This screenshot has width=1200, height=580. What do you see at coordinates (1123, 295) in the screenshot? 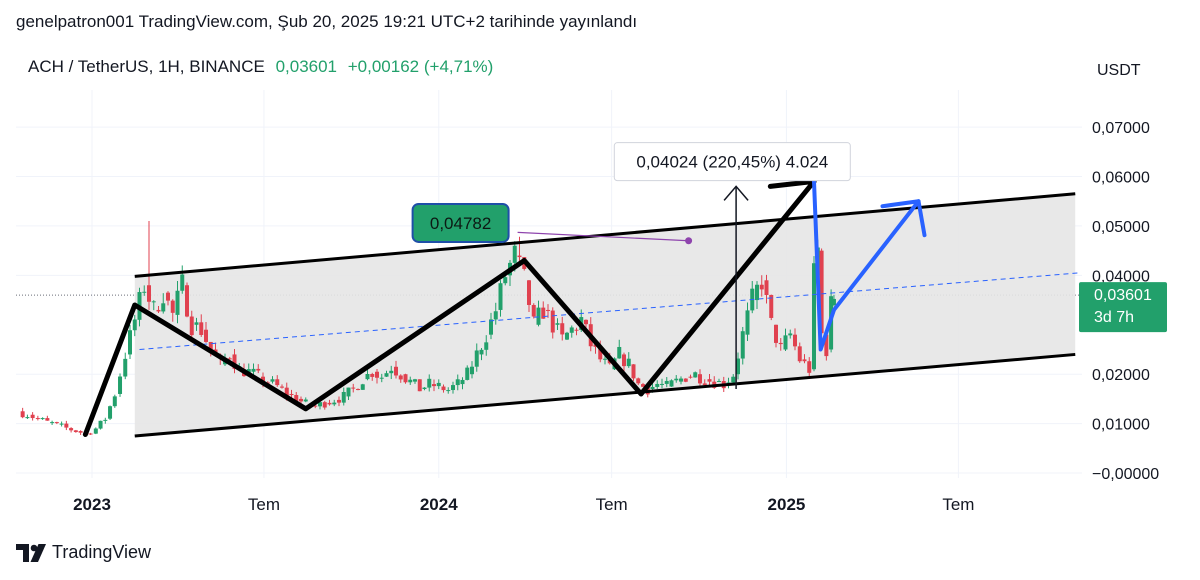
I see `current-price-label: 0,03601` at bounding box center [1123, 295].